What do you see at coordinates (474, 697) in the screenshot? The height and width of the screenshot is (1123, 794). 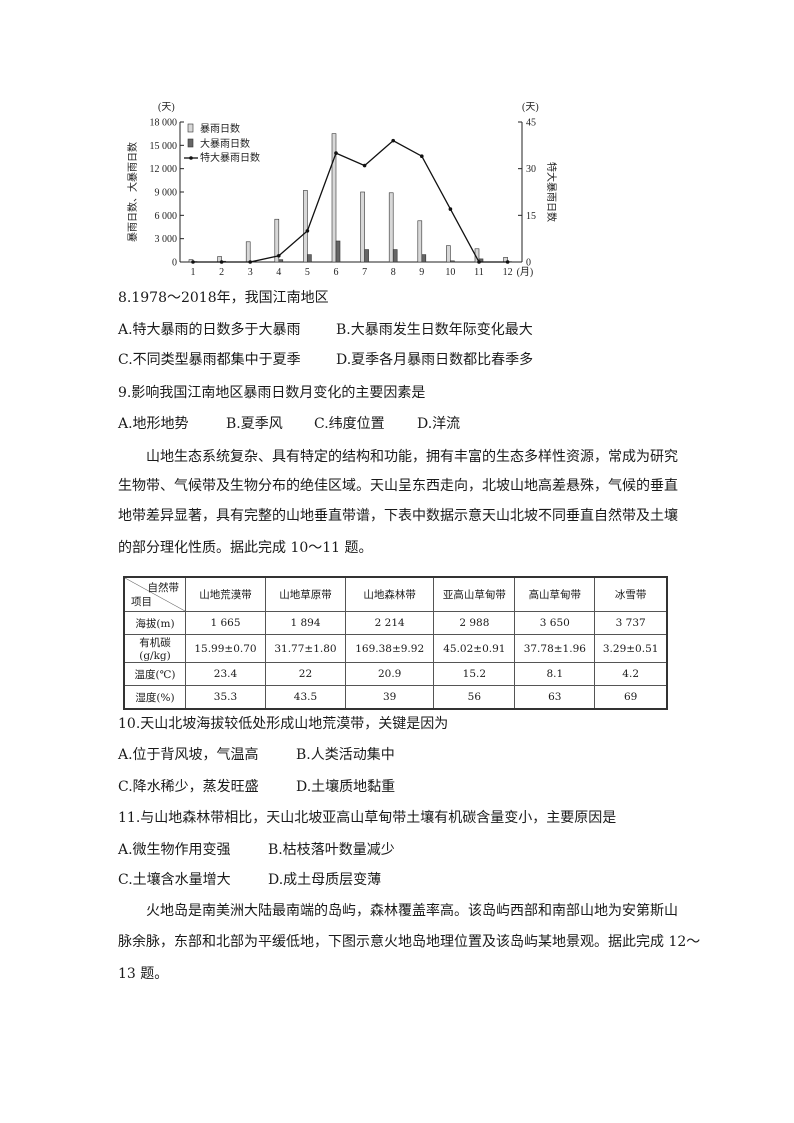 I see `table-cell: 56` at bounding box center [474, 697].